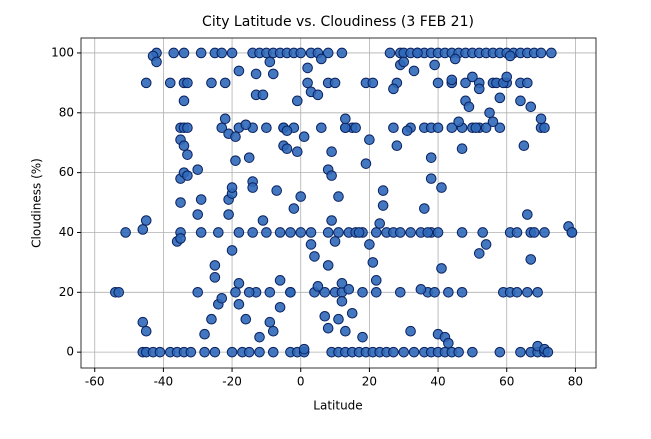 The image size is (651, 439). I want to click on x-tick-label: -60, so click(95, 382).